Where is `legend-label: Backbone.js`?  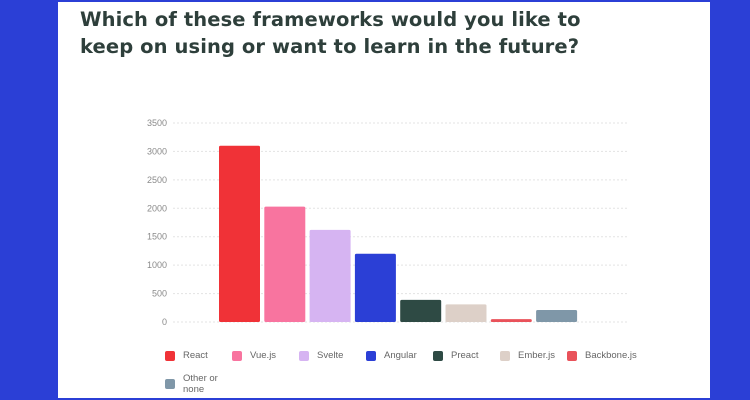 legend-label: Backbone.js is located at coordinates (611, 355).